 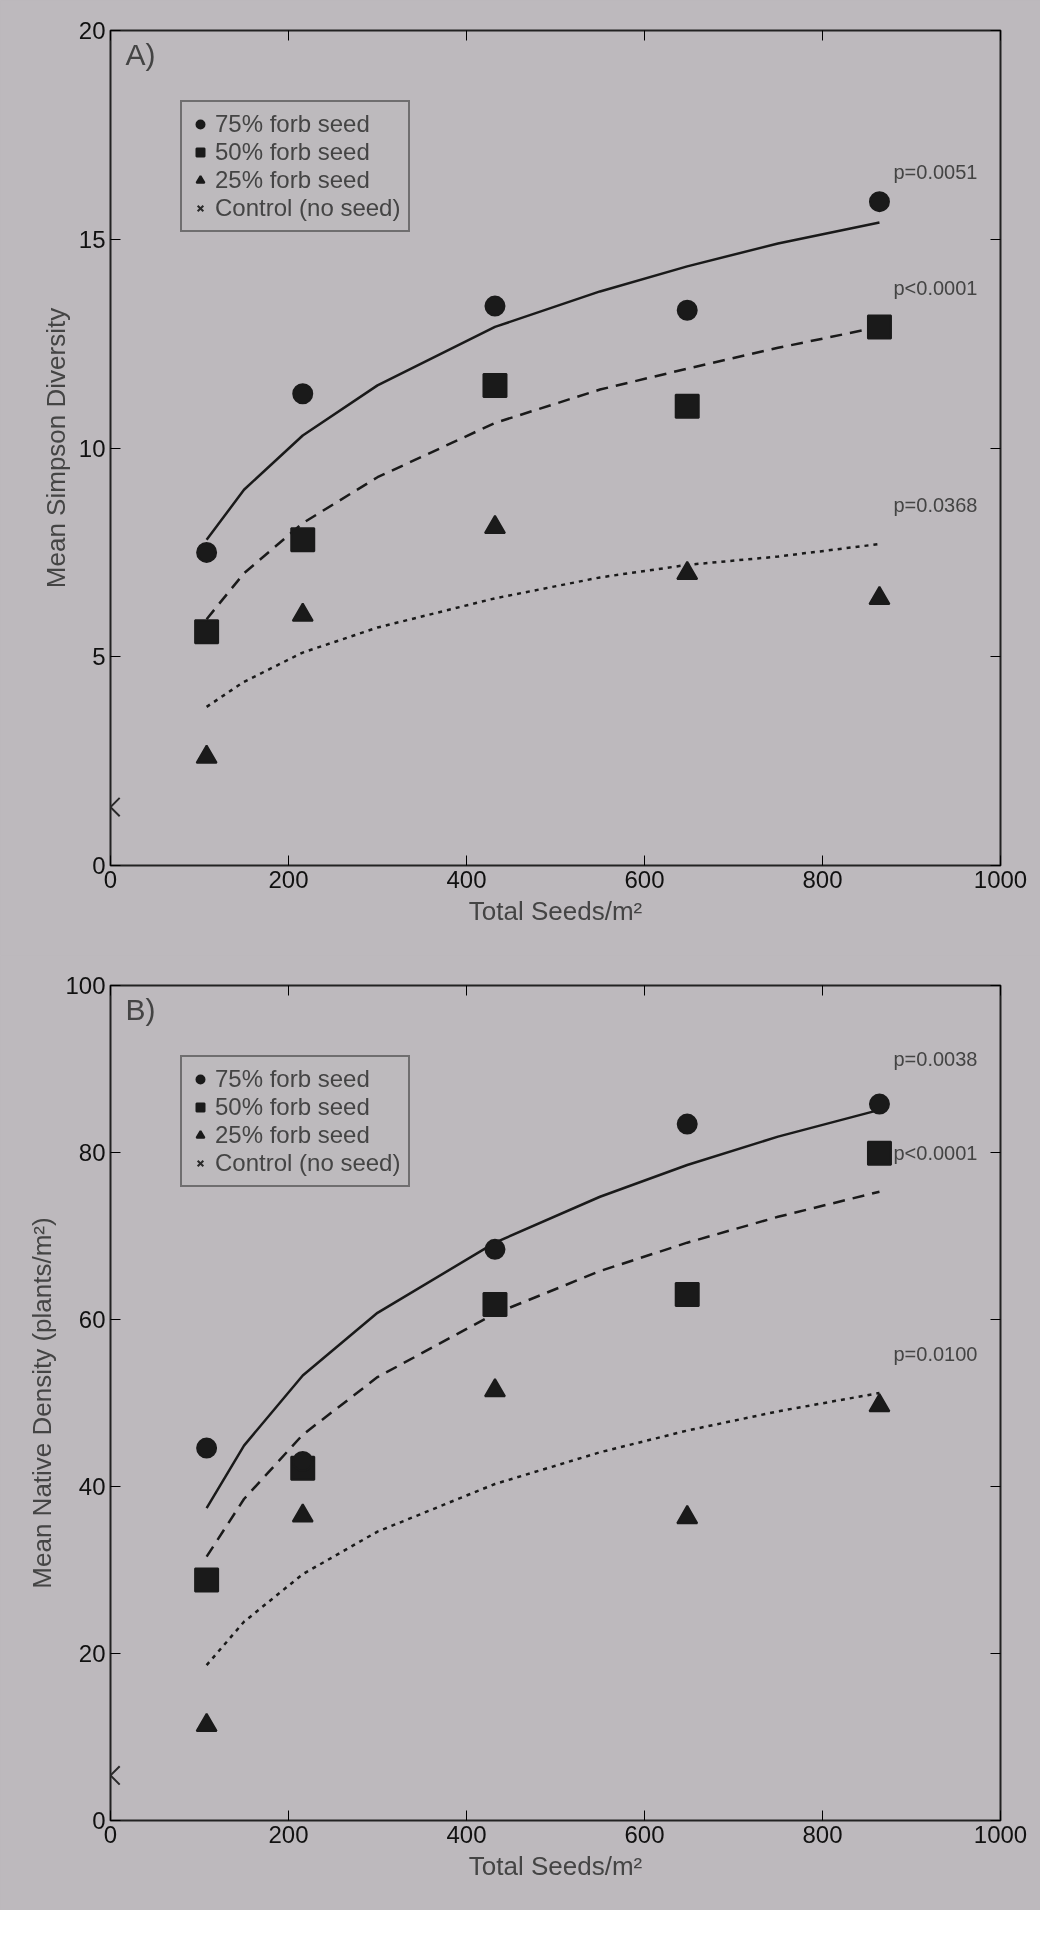 I want to click on annotation: p=0.0038, so click(x=935, y=1058).